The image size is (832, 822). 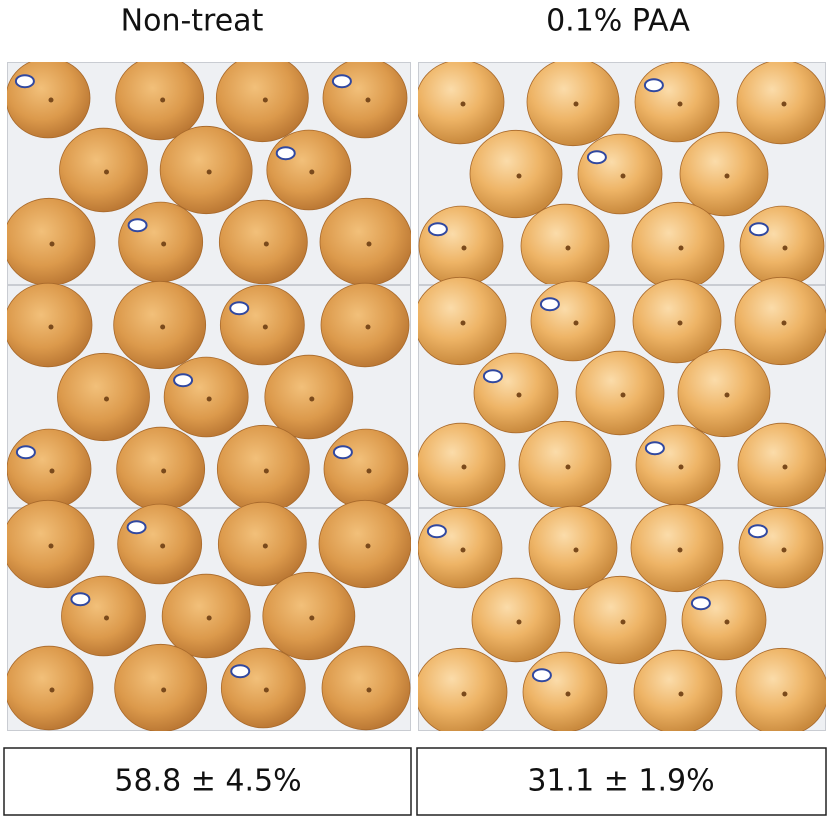 I want to click on result-text: 31.1 ± 1.9%, so click(x=620, y=781).